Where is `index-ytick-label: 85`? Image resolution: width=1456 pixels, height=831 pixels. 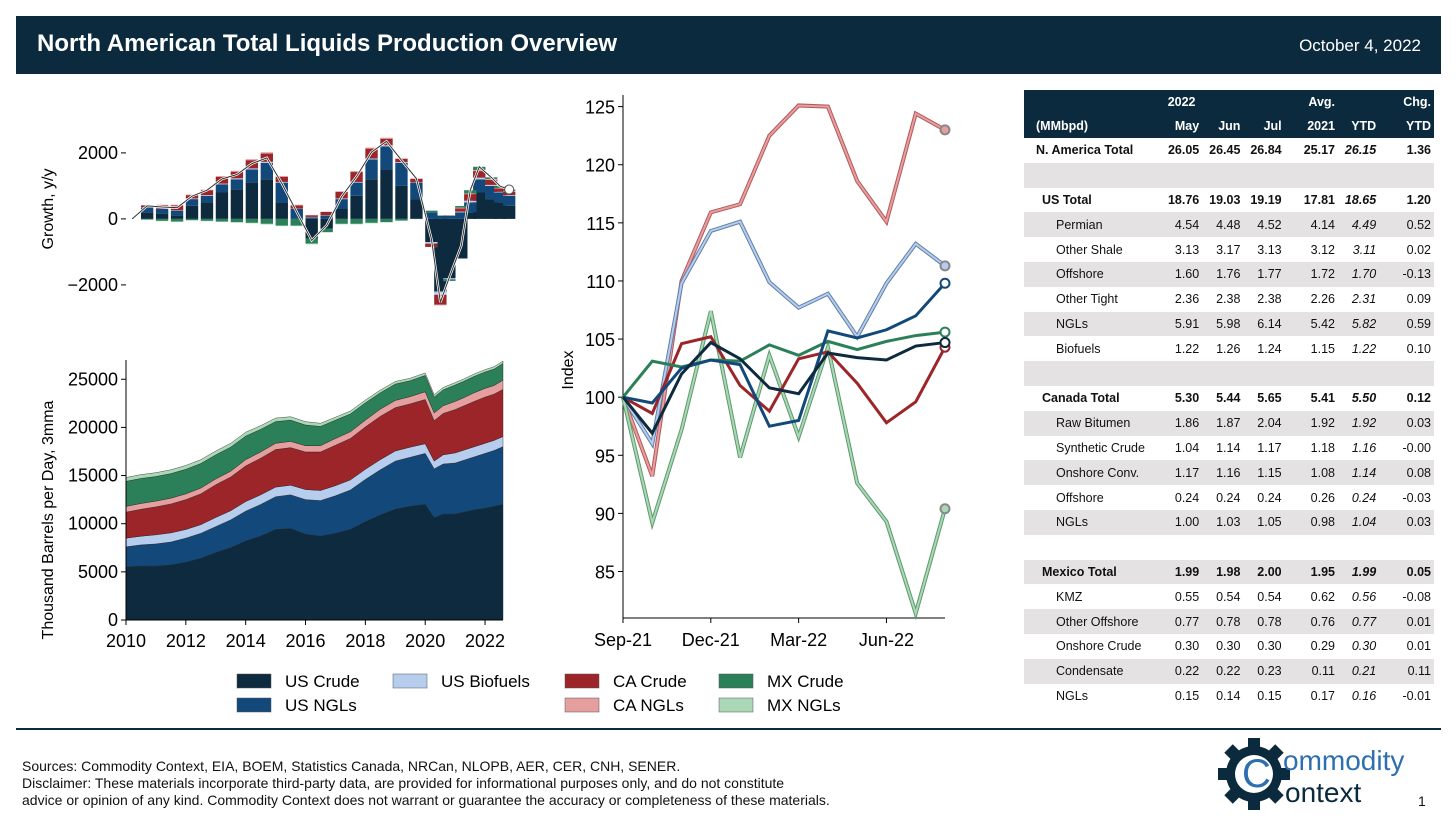
index-ytick-label: 85 is located at coordinates (605, 573).